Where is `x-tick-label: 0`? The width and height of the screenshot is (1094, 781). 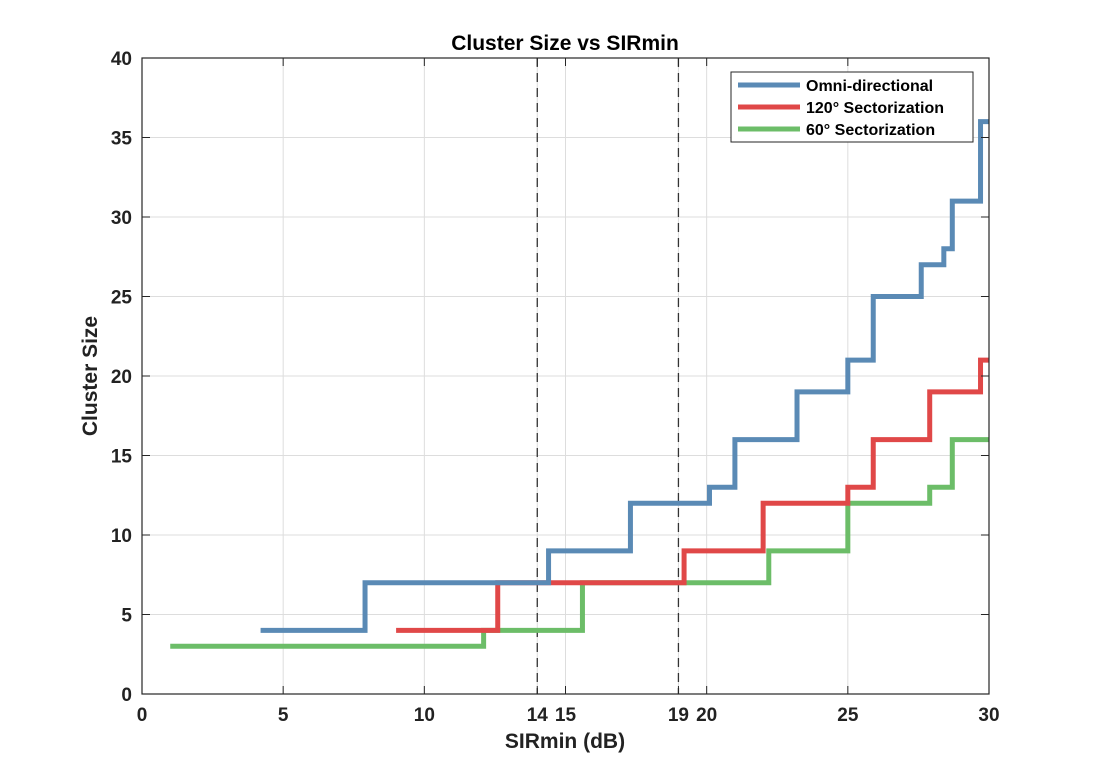
x-tick-label: 0 is located at coordinates (142, 715).